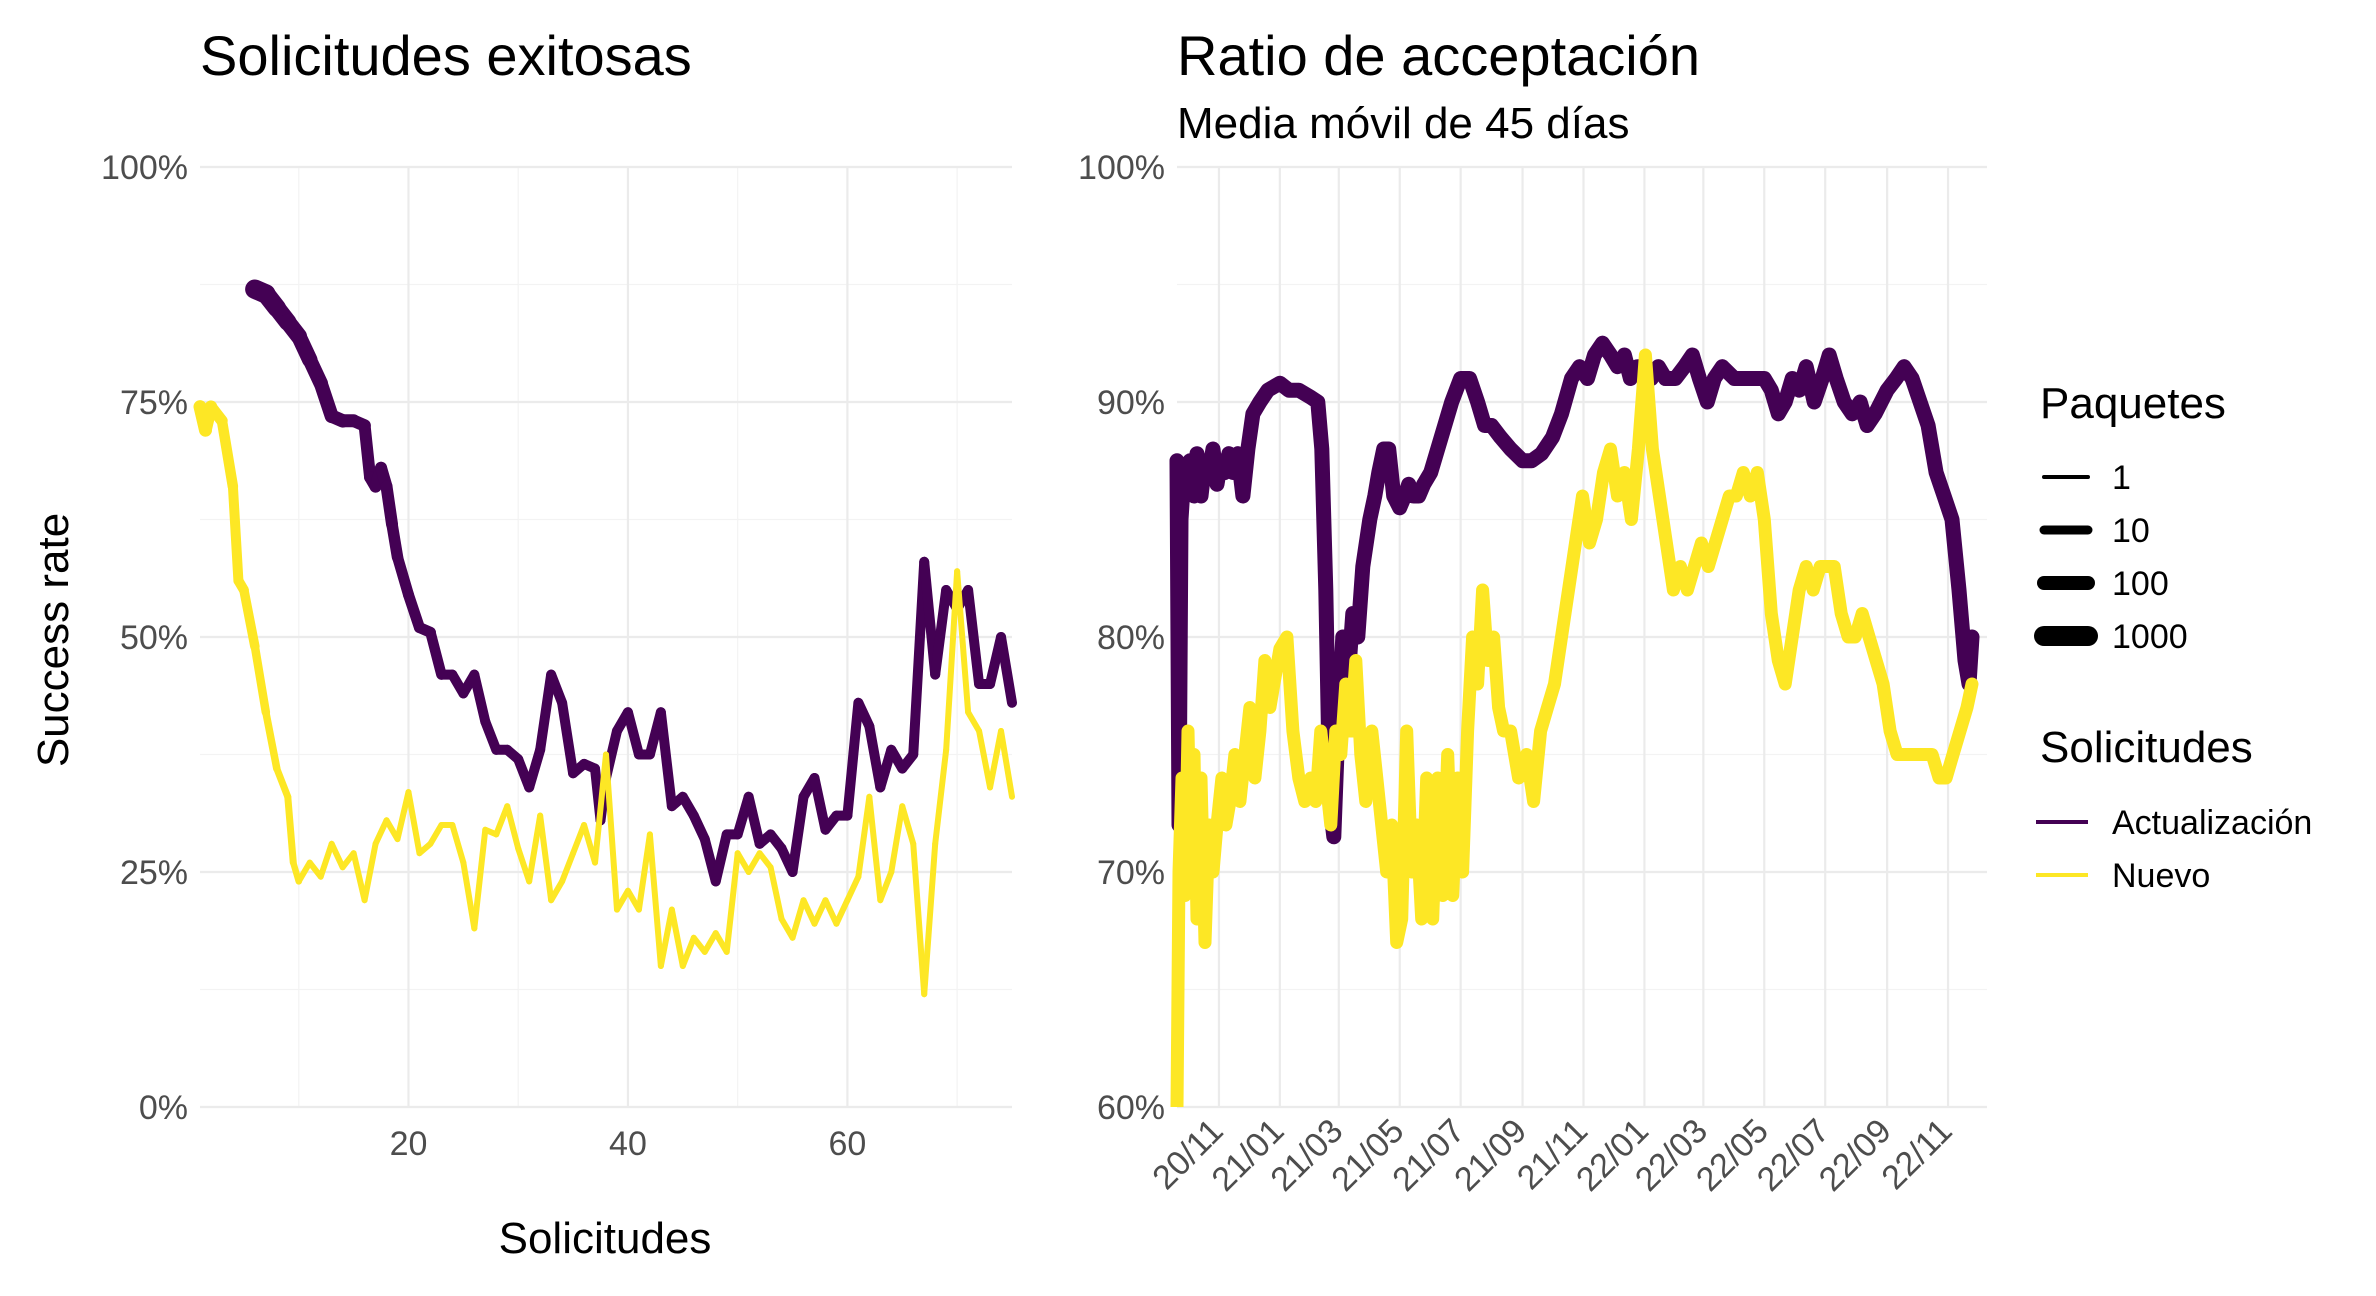  I want to click on x-tick-label: 22/11, so click(1916, 1154).